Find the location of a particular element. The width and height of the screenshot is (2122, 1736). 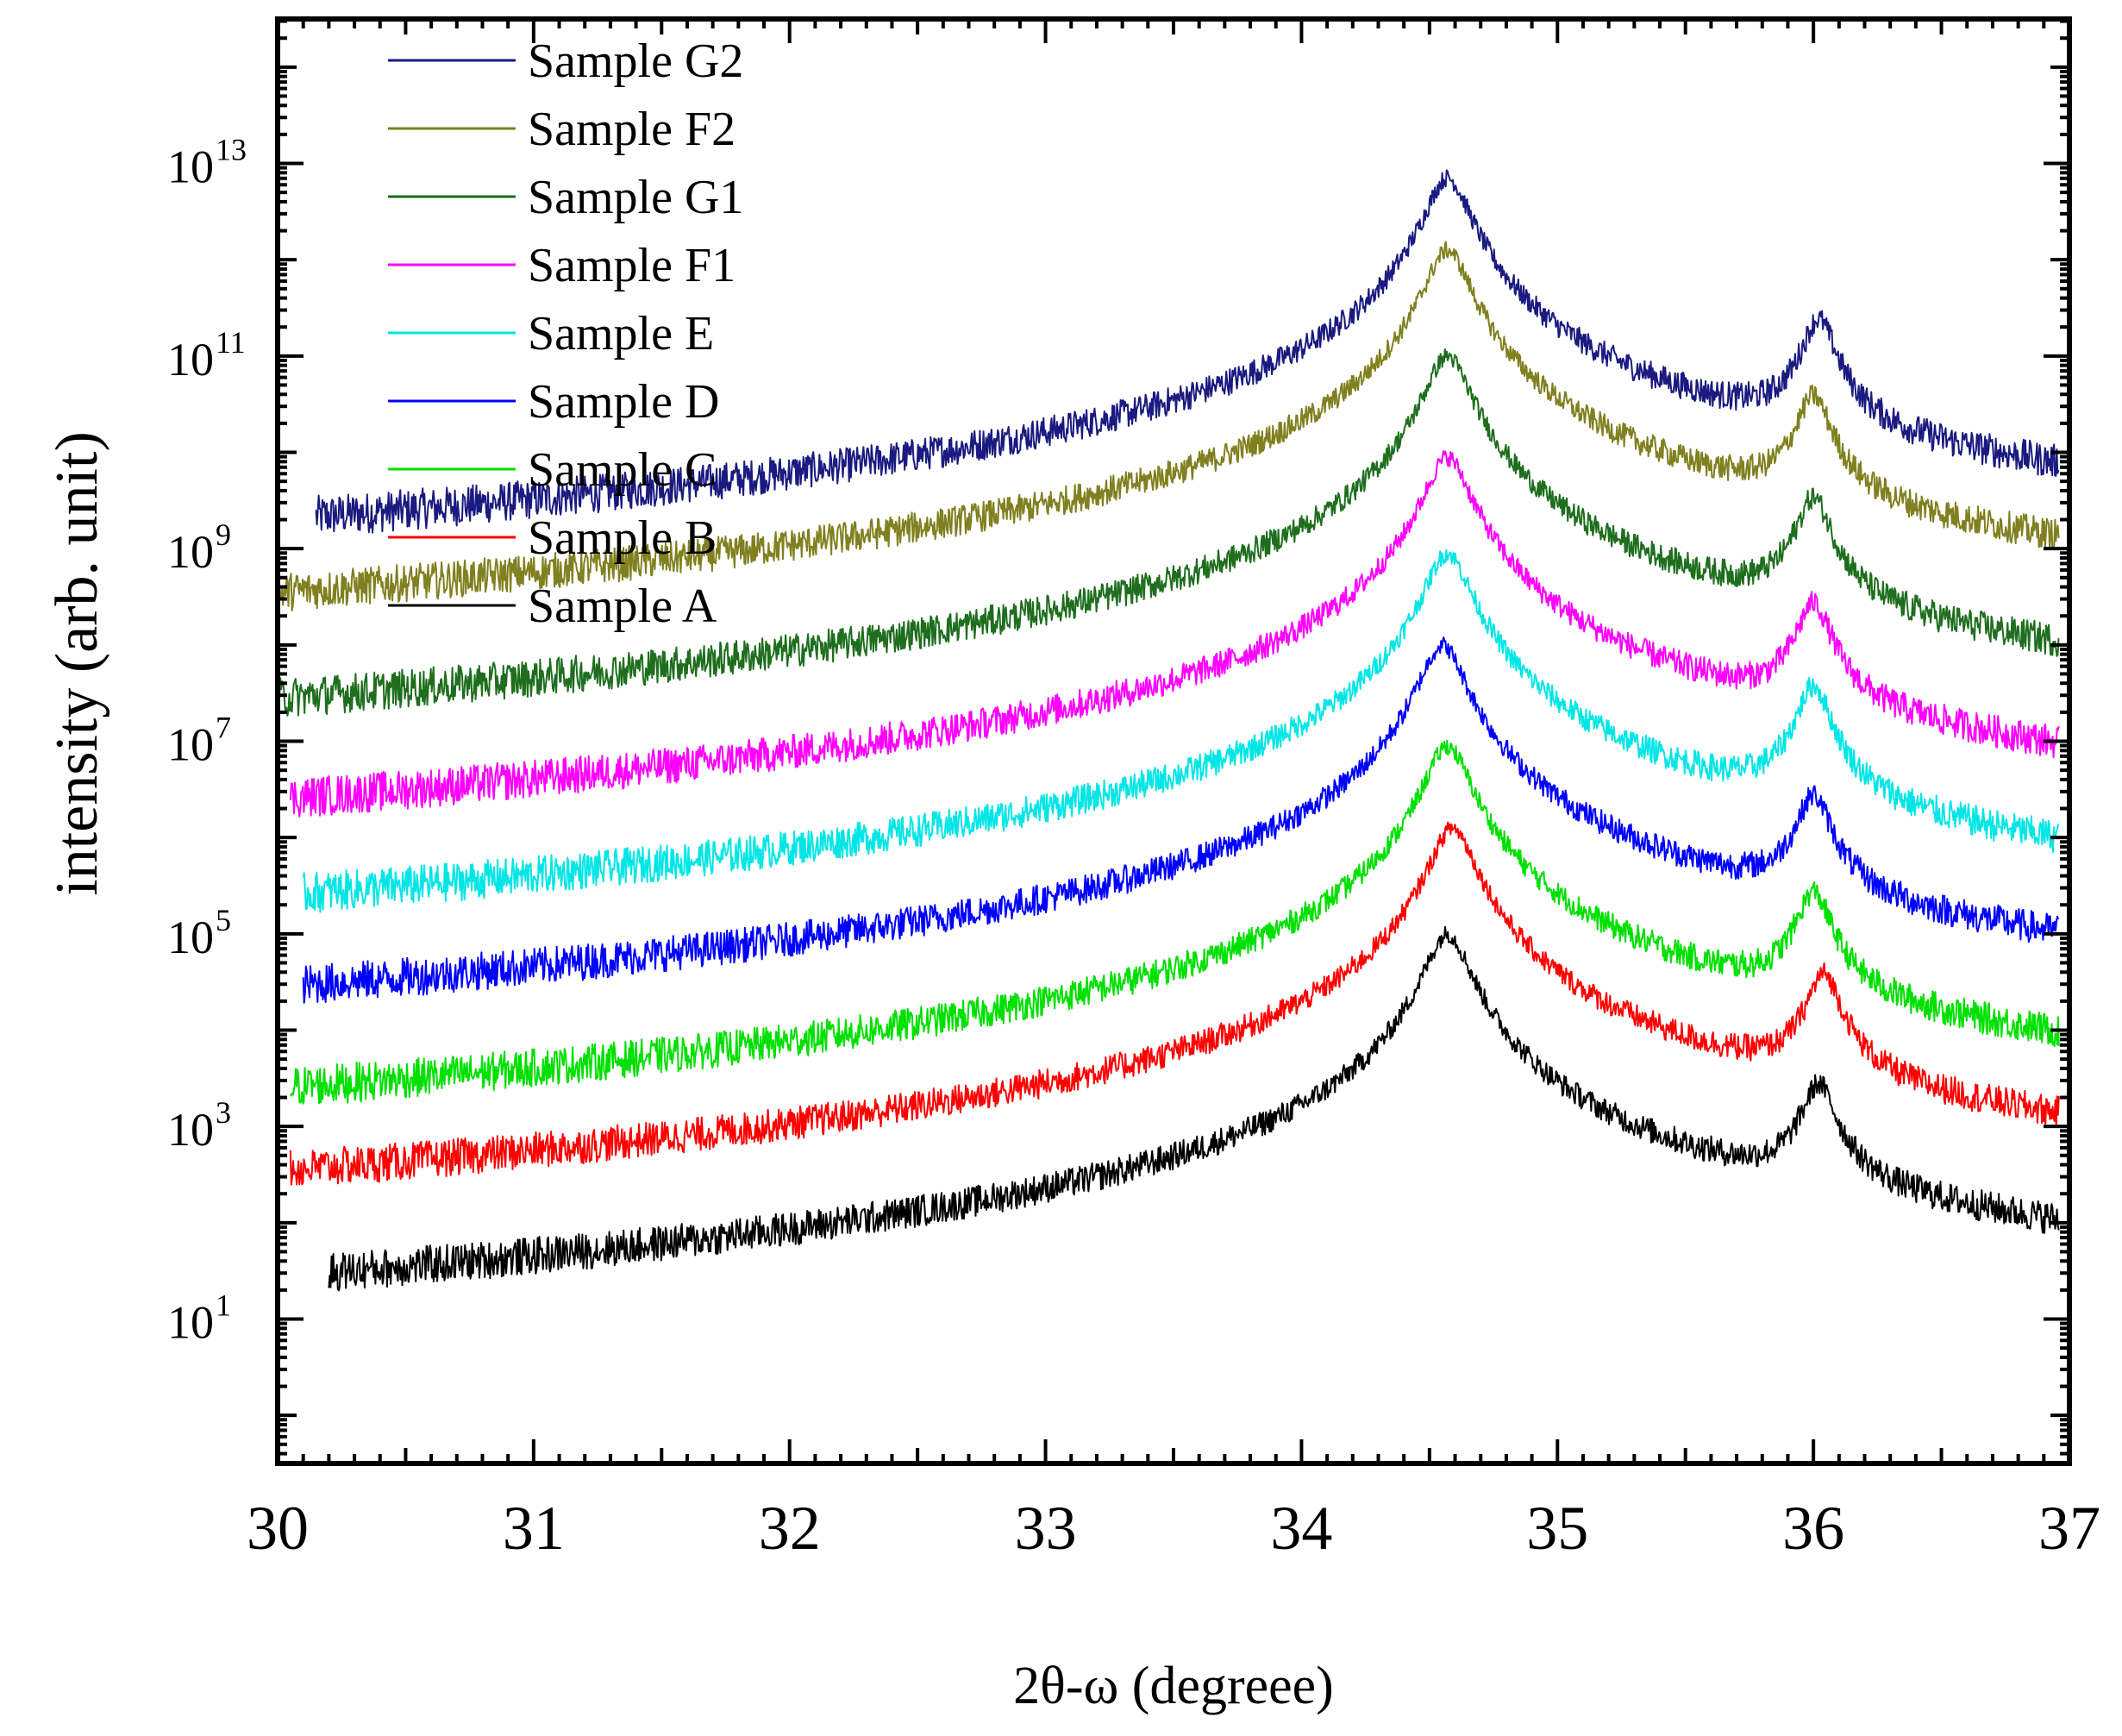

x-tick-label: 37 is located at coordinates (2069, 1528).